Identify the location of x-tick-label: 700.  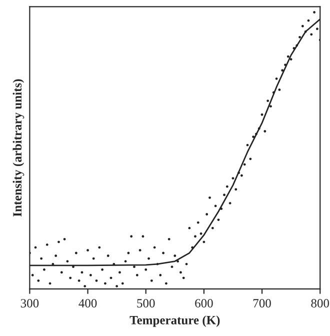
(262, 303).